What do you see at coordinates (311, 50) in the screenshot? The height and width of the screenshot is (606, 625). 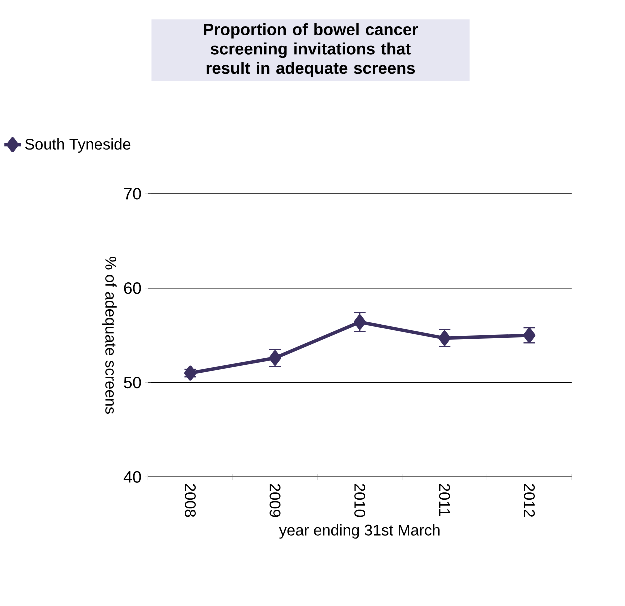 I see `chart-title: Proportion of bowel cancer screening invitations that result in adequate screens` at bounding box center [311, 50].